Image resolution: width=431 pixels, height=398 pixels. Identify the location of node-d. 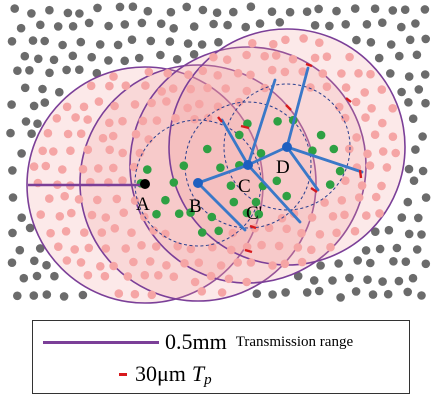
(287, 147).